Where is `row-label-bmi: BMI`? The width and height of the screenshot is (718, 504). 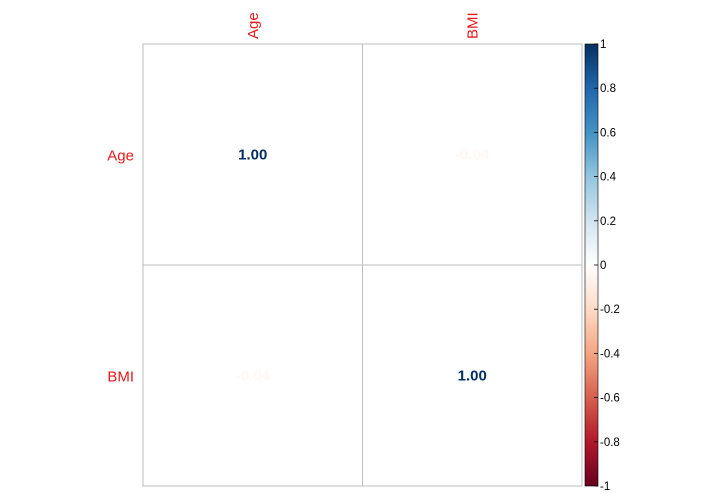
row-label-bmi: BMI is located at coordinates (120, 377).